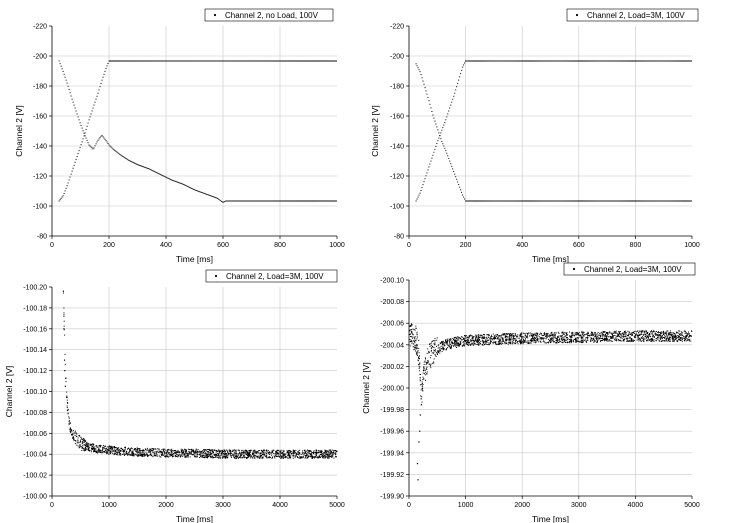 This screenshot has width=746, height=523. What do you see at coordinates (579, 245) in the screenshot?
I see `x-tick-label: 600` at bounding box center [579, 245].